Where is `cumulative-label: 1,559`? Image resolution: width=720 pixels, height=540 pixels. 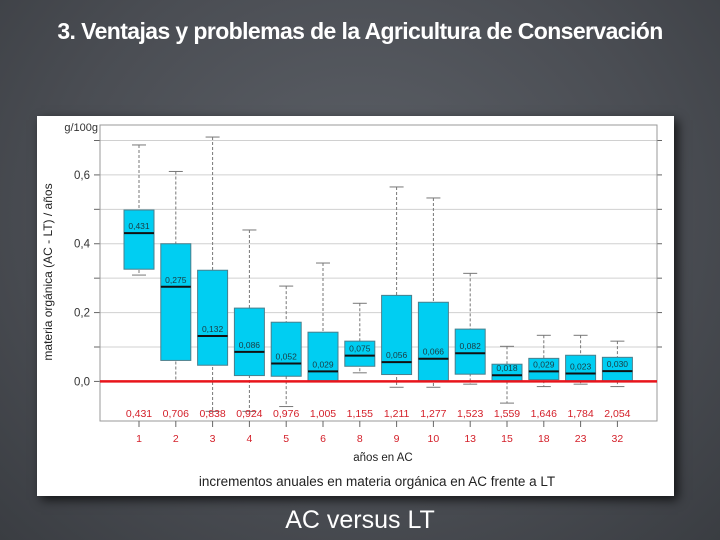
cumulative-label: 1,559 is located at coordinates (507, 414).